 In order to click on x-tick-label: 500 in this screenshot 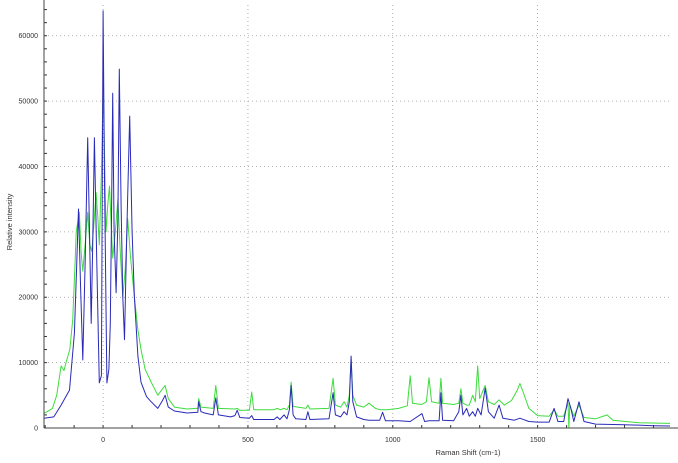, I will do `click(248, 440)`.